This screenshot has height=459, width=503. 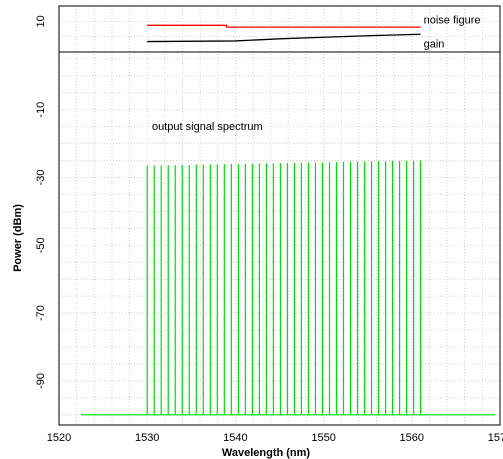 What do you see at coordinates (284, 26) in the screenshot?
I see `series-line-noise-figure` at bounding box center [284, 26].